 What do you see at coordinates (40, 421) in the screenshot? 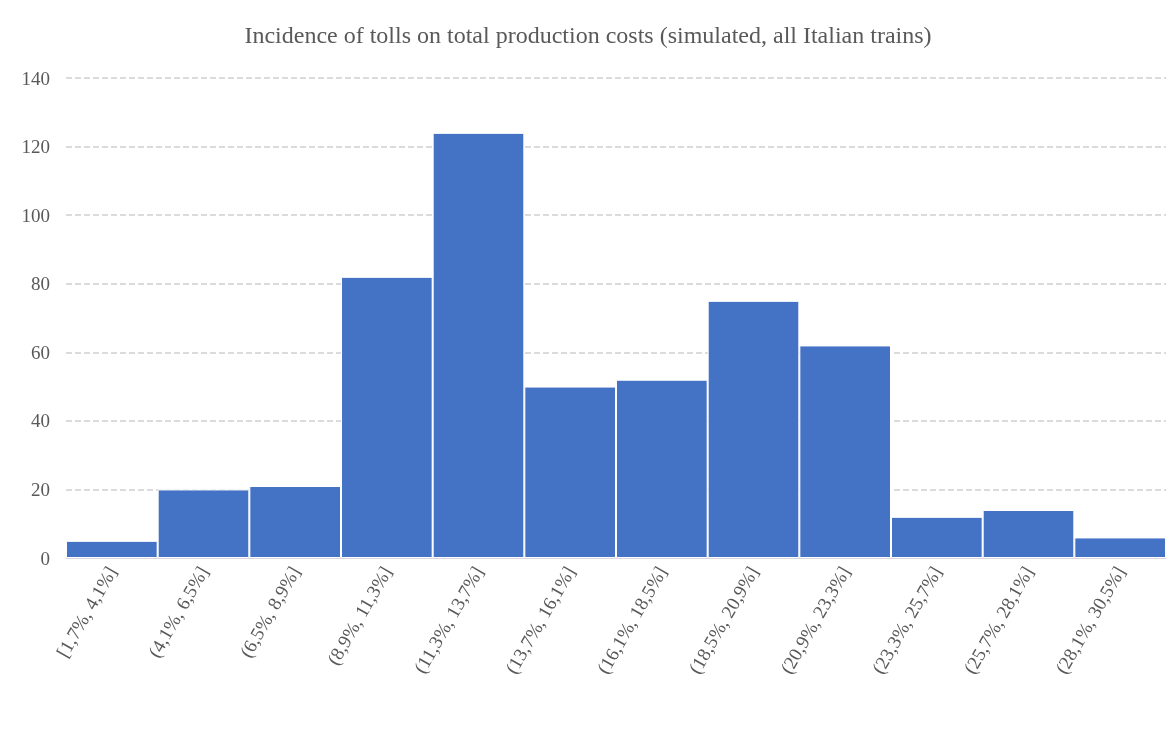
I see `y-tick-label: 40` at bounding box center [40, 421].